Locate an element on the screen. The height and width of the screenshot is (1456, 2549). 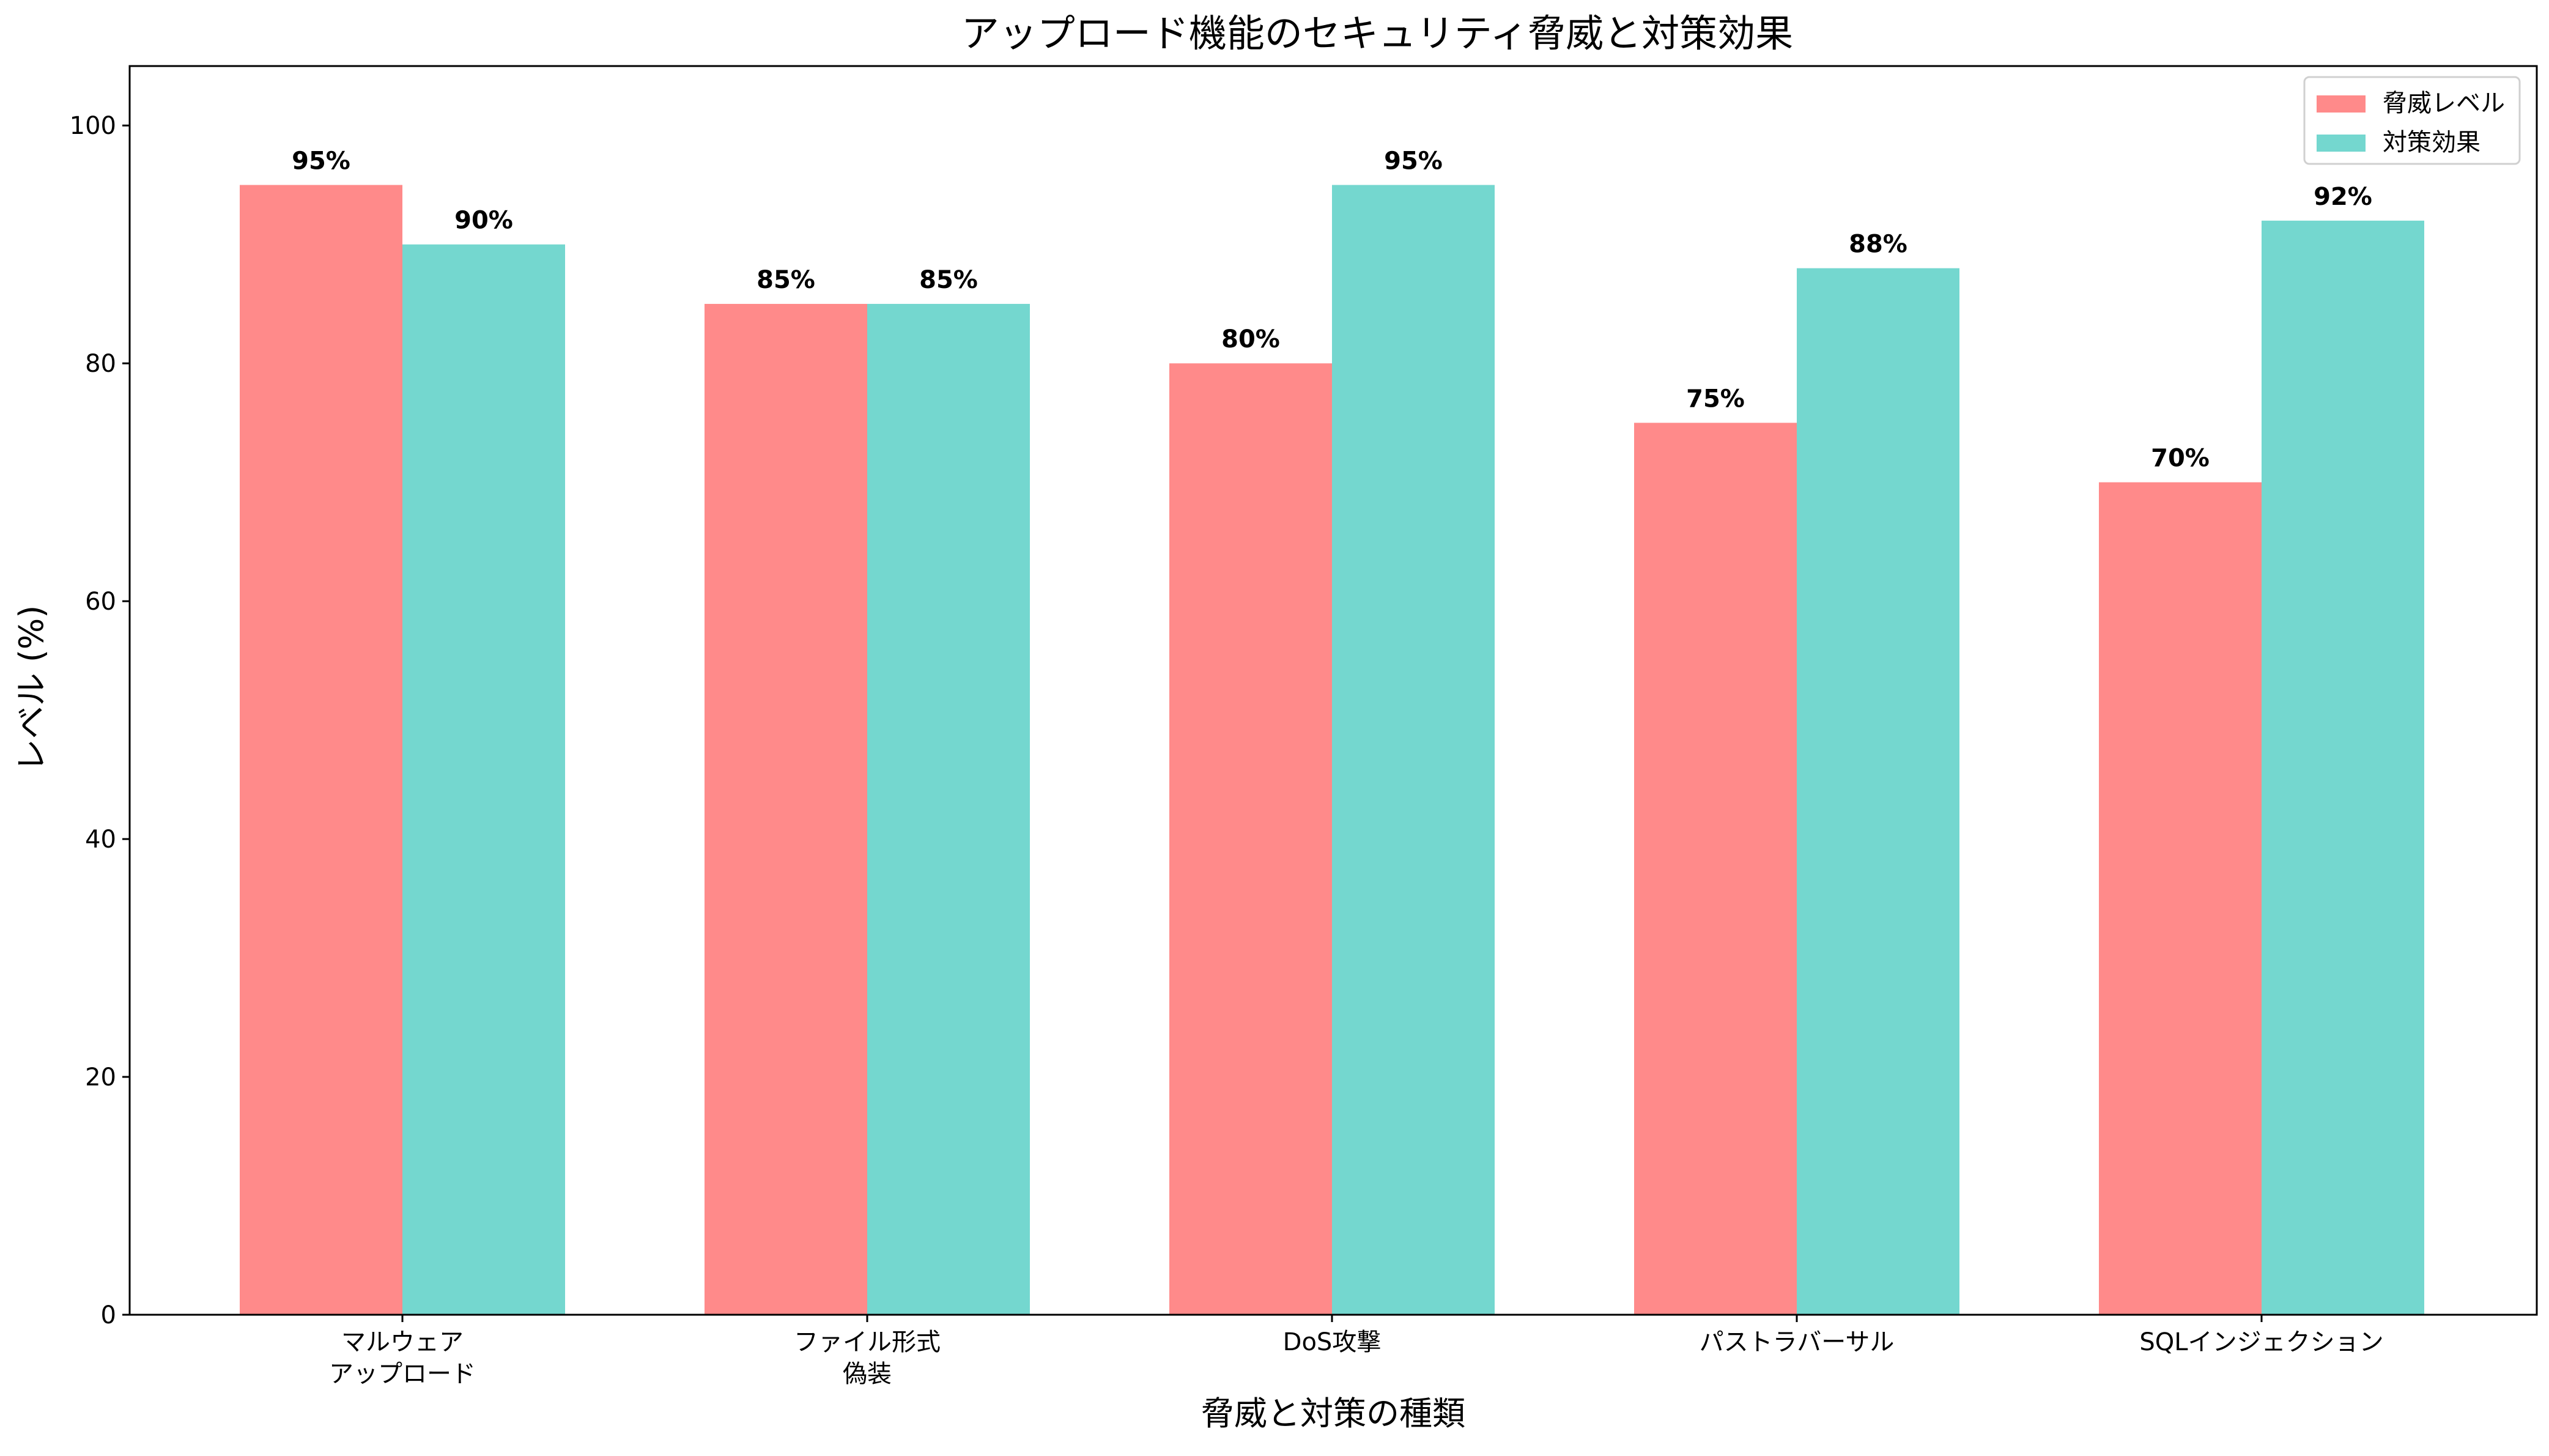
bar-series2-cat4 is located at coordinates (1878, 791).